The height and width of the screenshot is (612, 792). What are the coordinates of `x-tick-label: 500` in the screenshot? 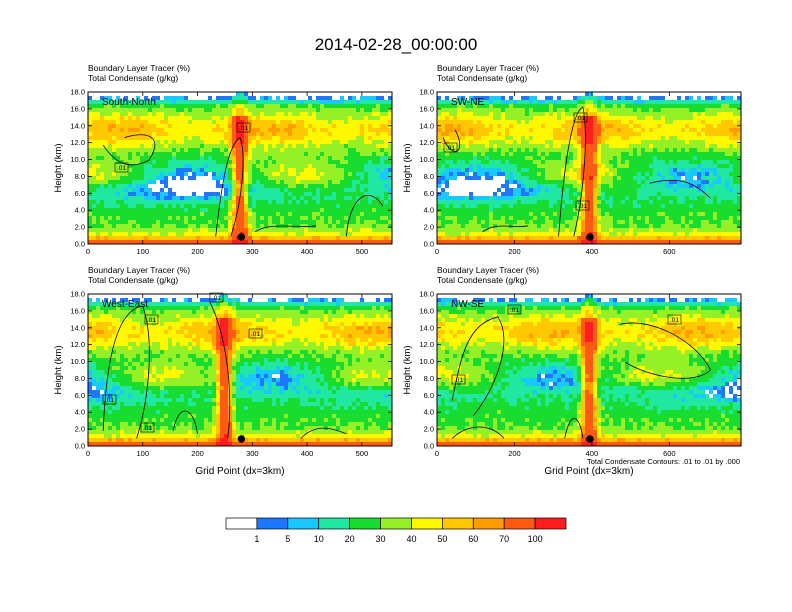 It's located at (362, 251).